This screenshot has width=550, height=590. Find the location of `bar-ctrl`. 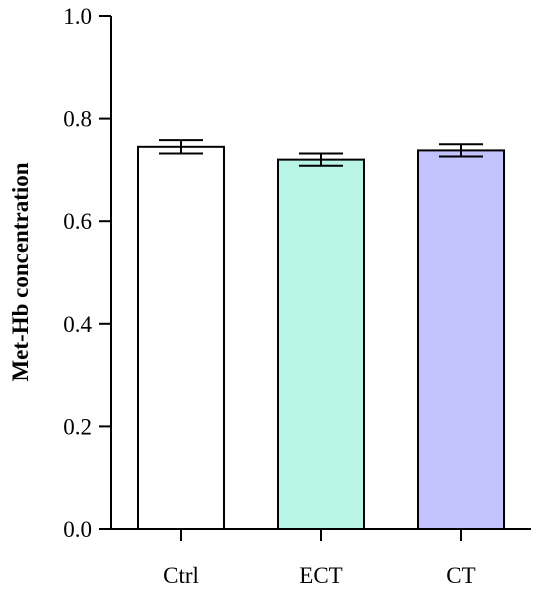

bar-ctrl is located at coordinates (181, 337).